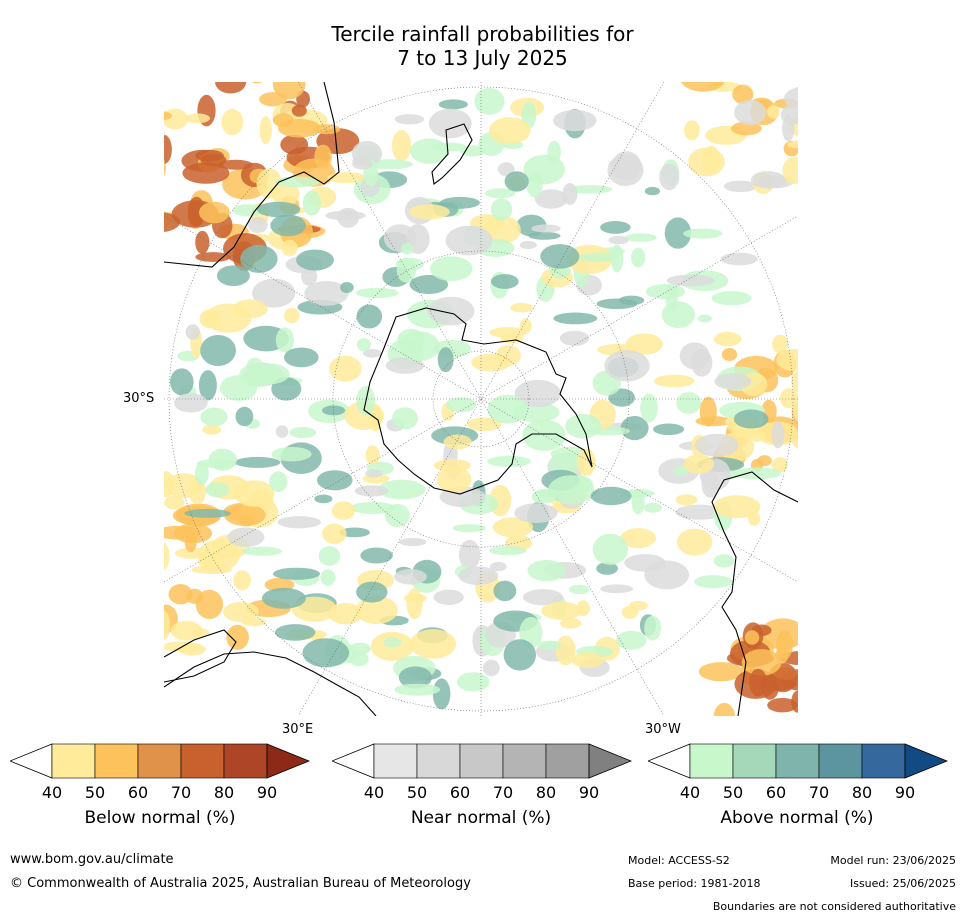  Describe the element at coordinates (663, 729) in the screenshot. I see `lon-label-30w: 30°W` at that location.